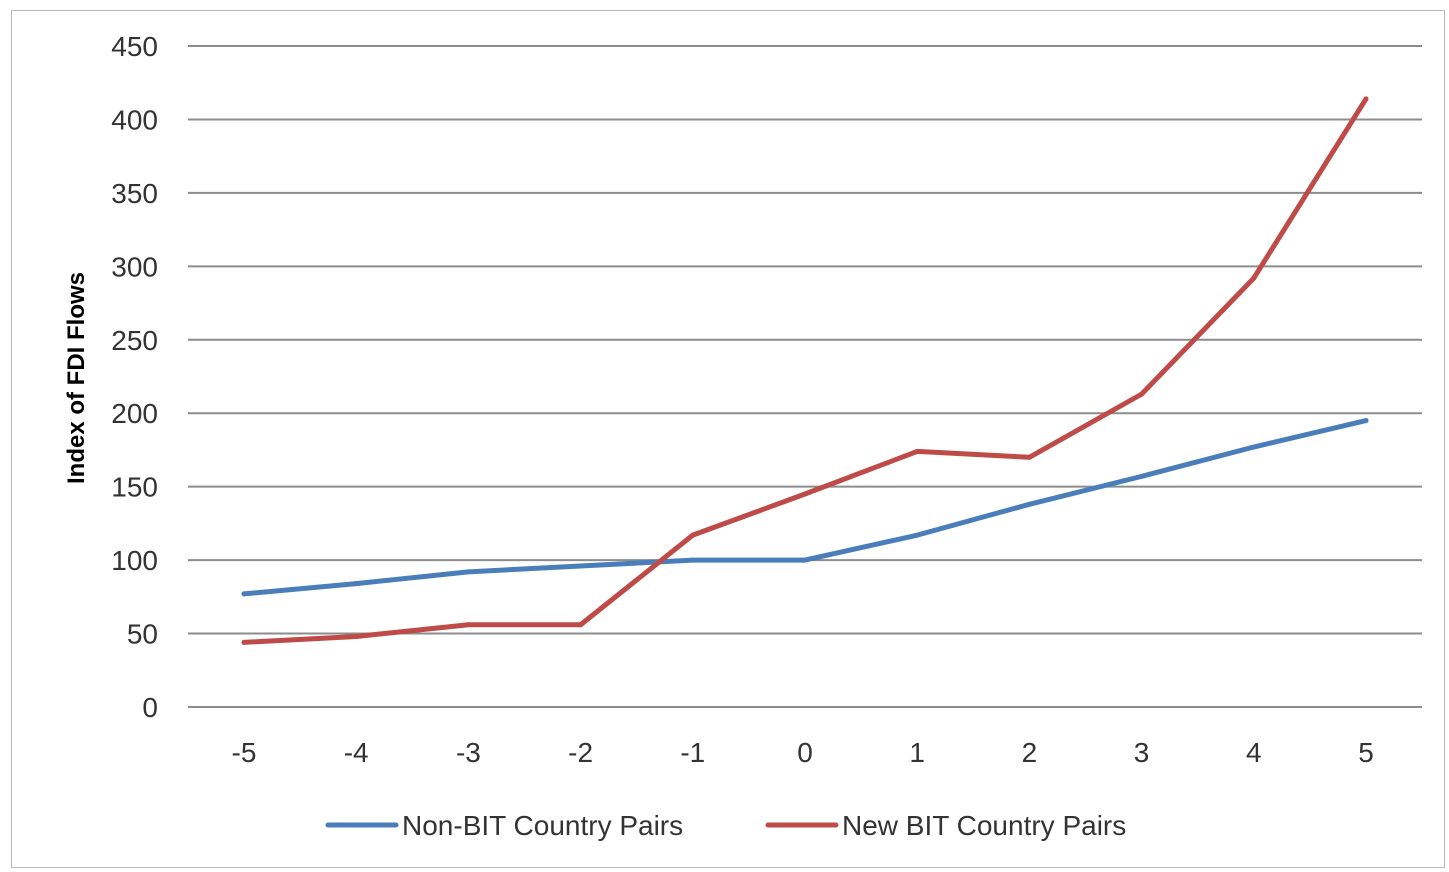 Image resolution: width=1449 pixels, height=872 pixels. Describe the element at coordinates (134, 193) in the screenshot. I see `y-tick-label: 350` at that location.